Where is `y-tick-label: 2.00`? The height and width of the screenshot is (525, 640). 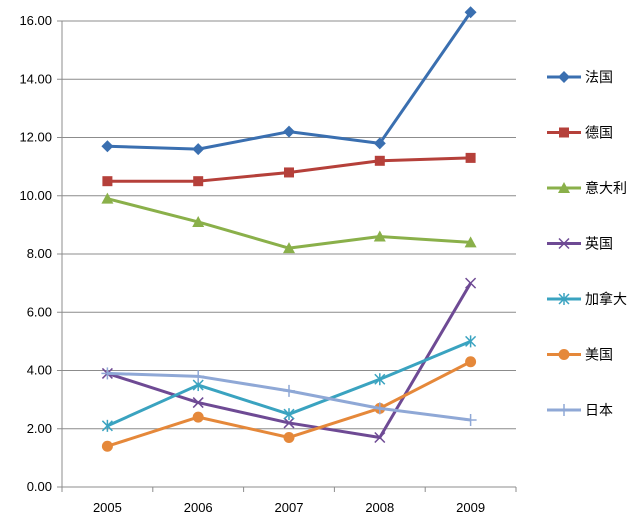
y-tick-label: 2.00 is located at coordinates (39, 428).